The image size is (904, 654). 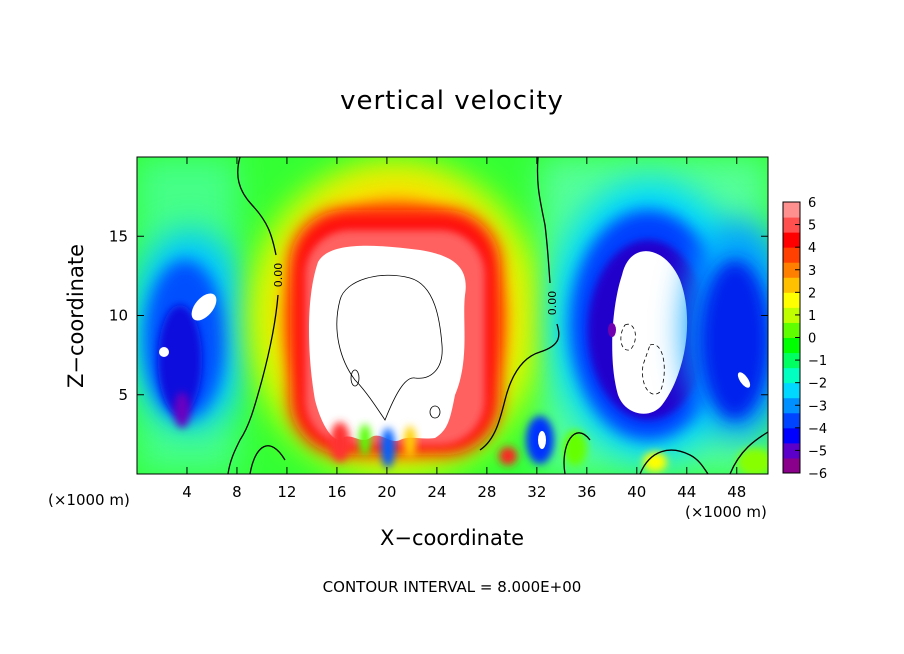 I want to click on x-tick-label: 44, so click(x=686, y=492).